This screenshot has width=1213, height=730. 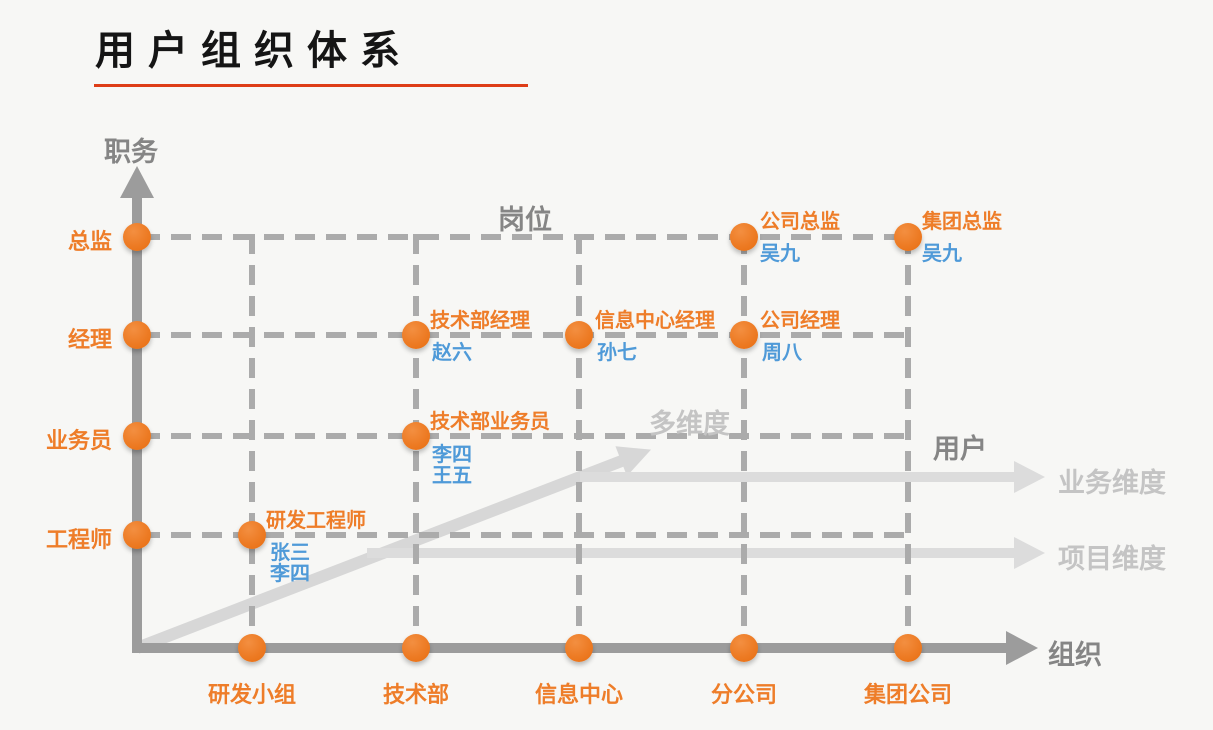 What do you see at coordinates (290, 574) in the screenshot?
I see `point-user-rnd-engineer-2: 李四` at bounding box center [290, 574].